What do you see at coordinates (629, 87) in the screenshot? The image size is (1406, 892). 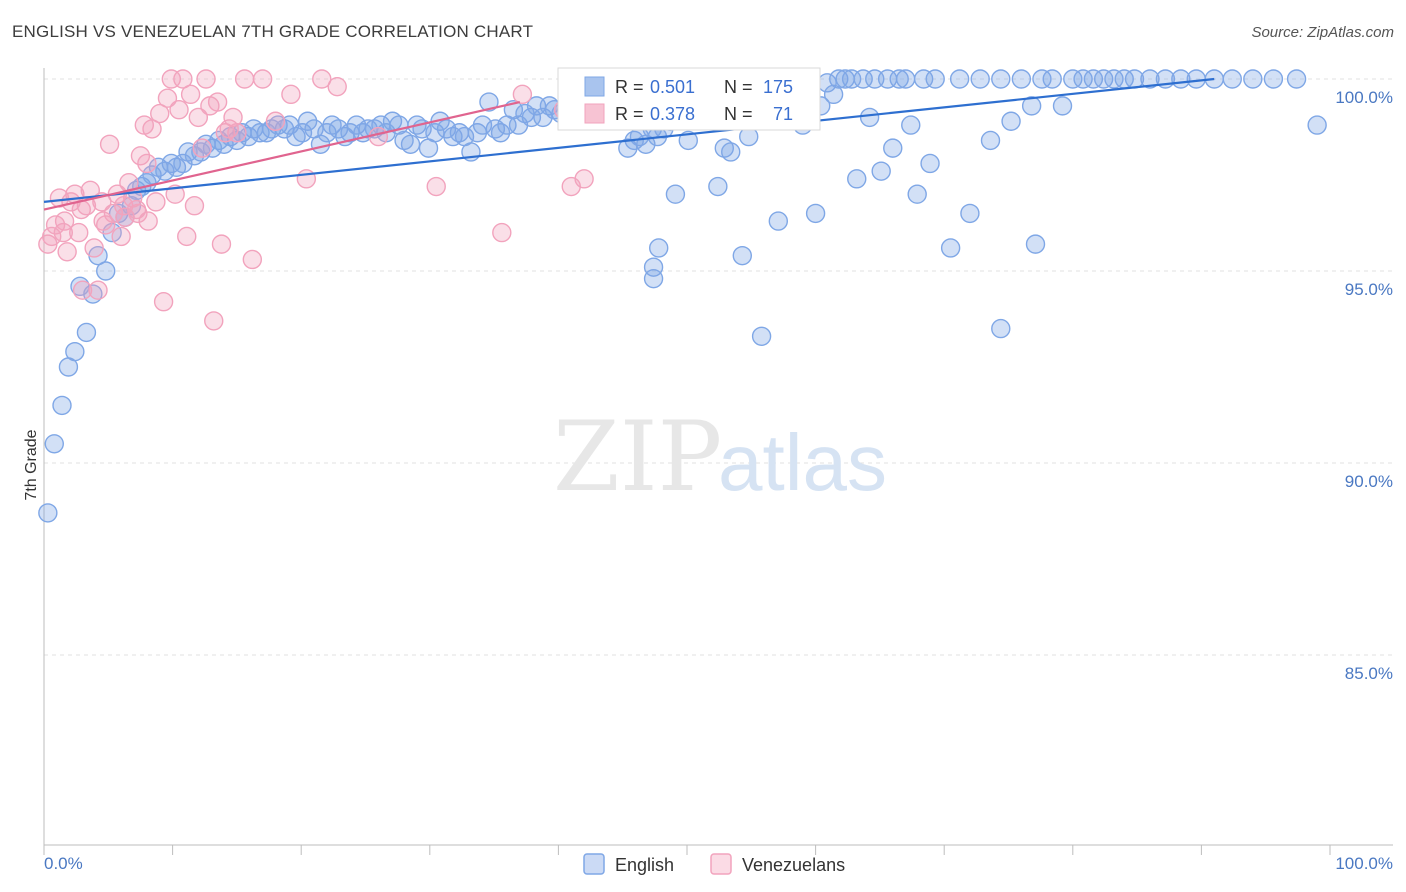 I see `stats-r-label-english: R =` at bounding box center [629, 87].